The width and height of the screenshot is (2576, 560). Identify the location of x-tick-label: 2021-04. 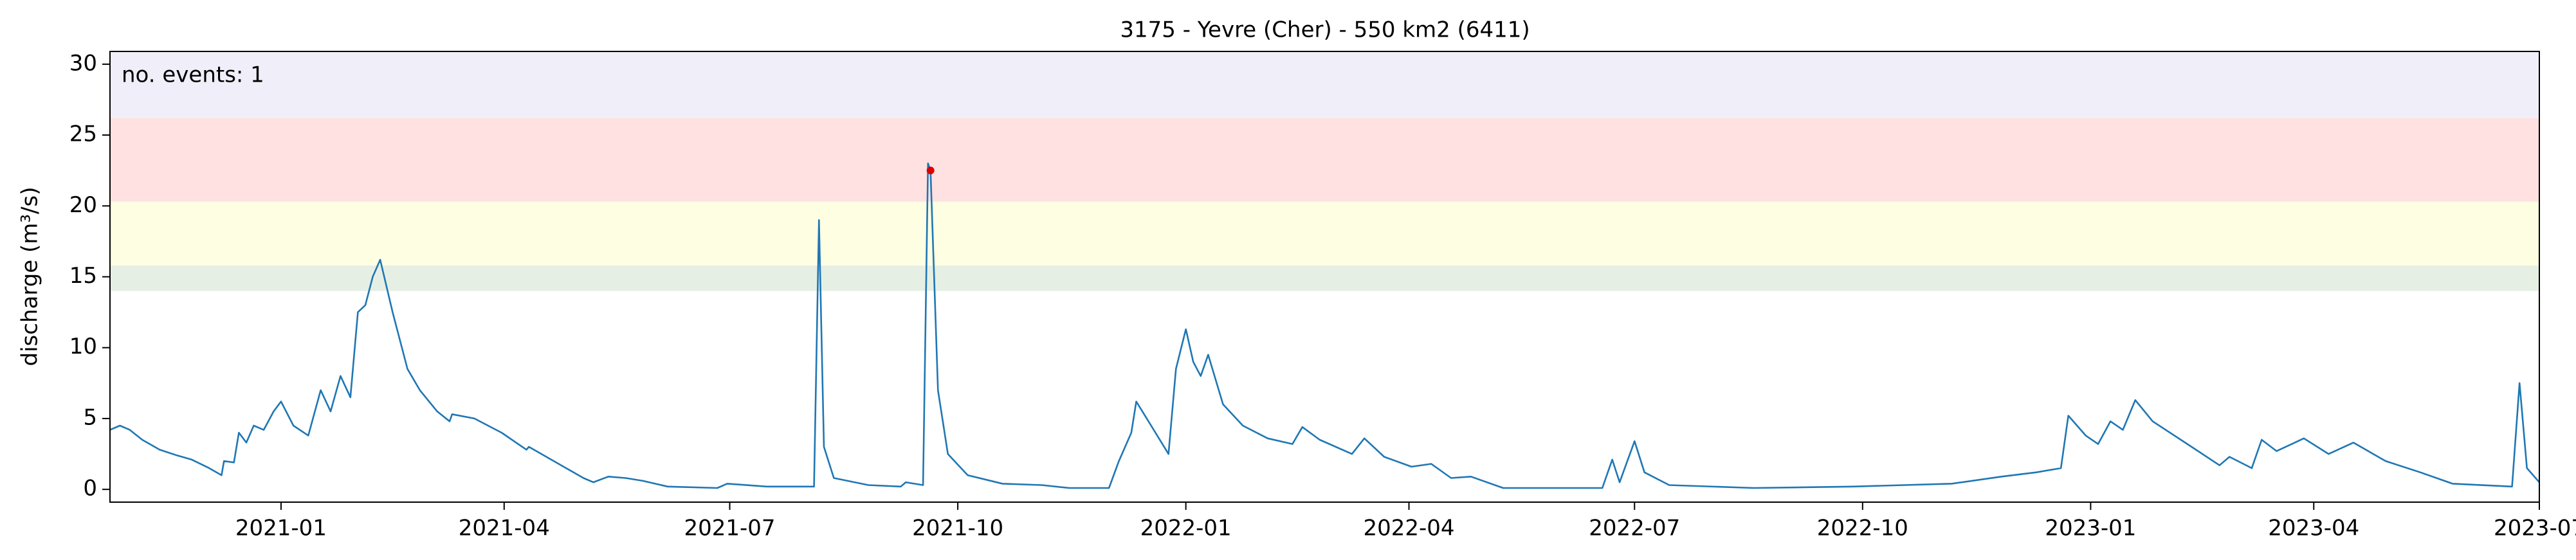
(504, 529).